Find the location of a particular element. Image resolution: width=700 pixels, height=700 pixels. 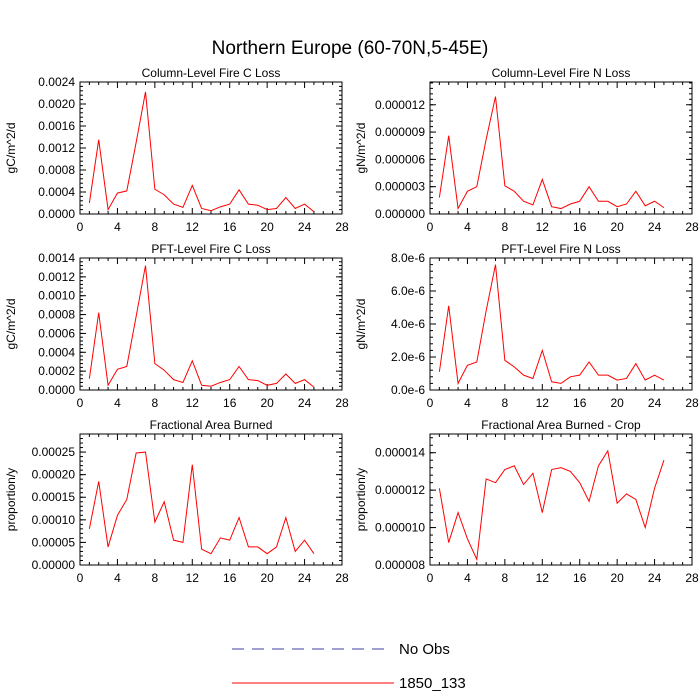

y-tick-label: 4.0e-6 is located at coordinates (408, 324).